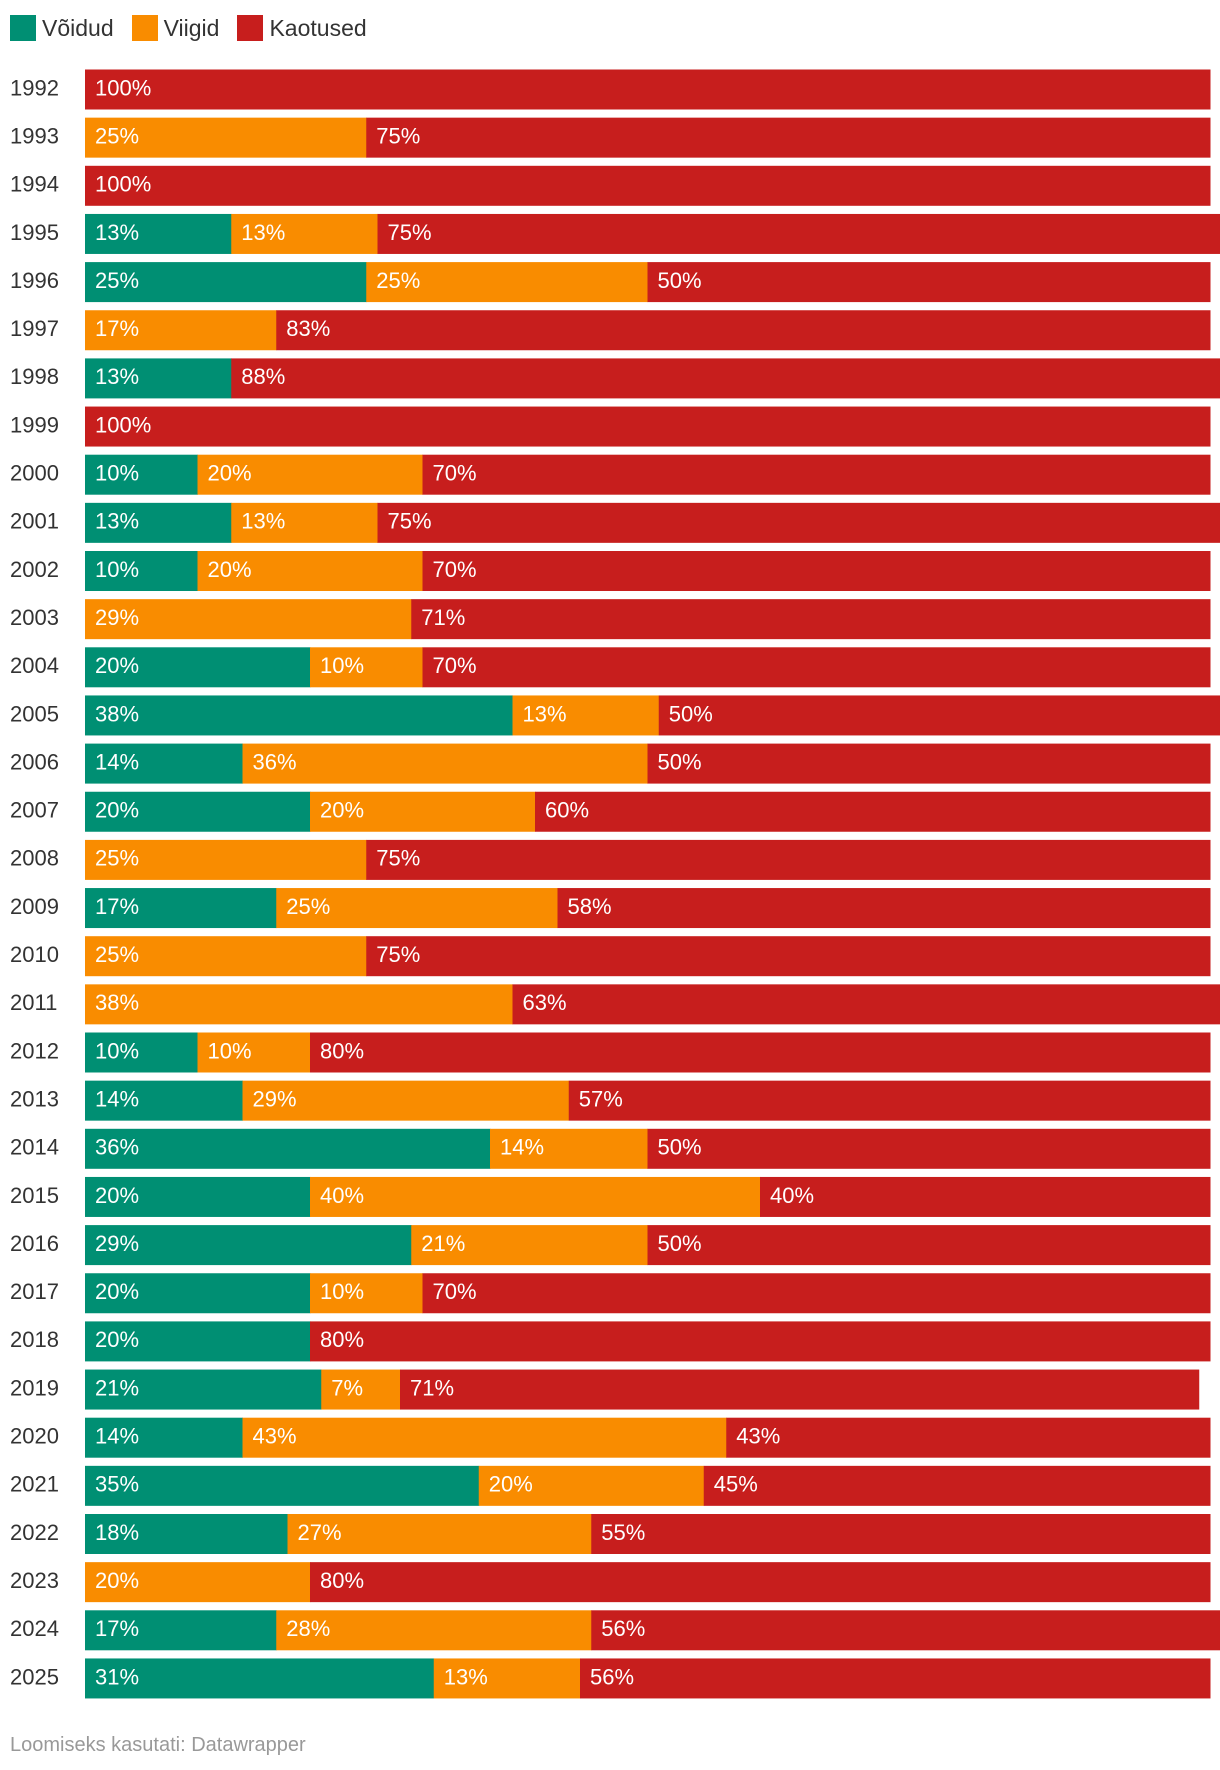 This screenshot has width=1220, height=1770. What do you see at coordinates (34, 858) in the screenshot?
I see `category-label-2008: 2008` at bounding box center [34, 858].